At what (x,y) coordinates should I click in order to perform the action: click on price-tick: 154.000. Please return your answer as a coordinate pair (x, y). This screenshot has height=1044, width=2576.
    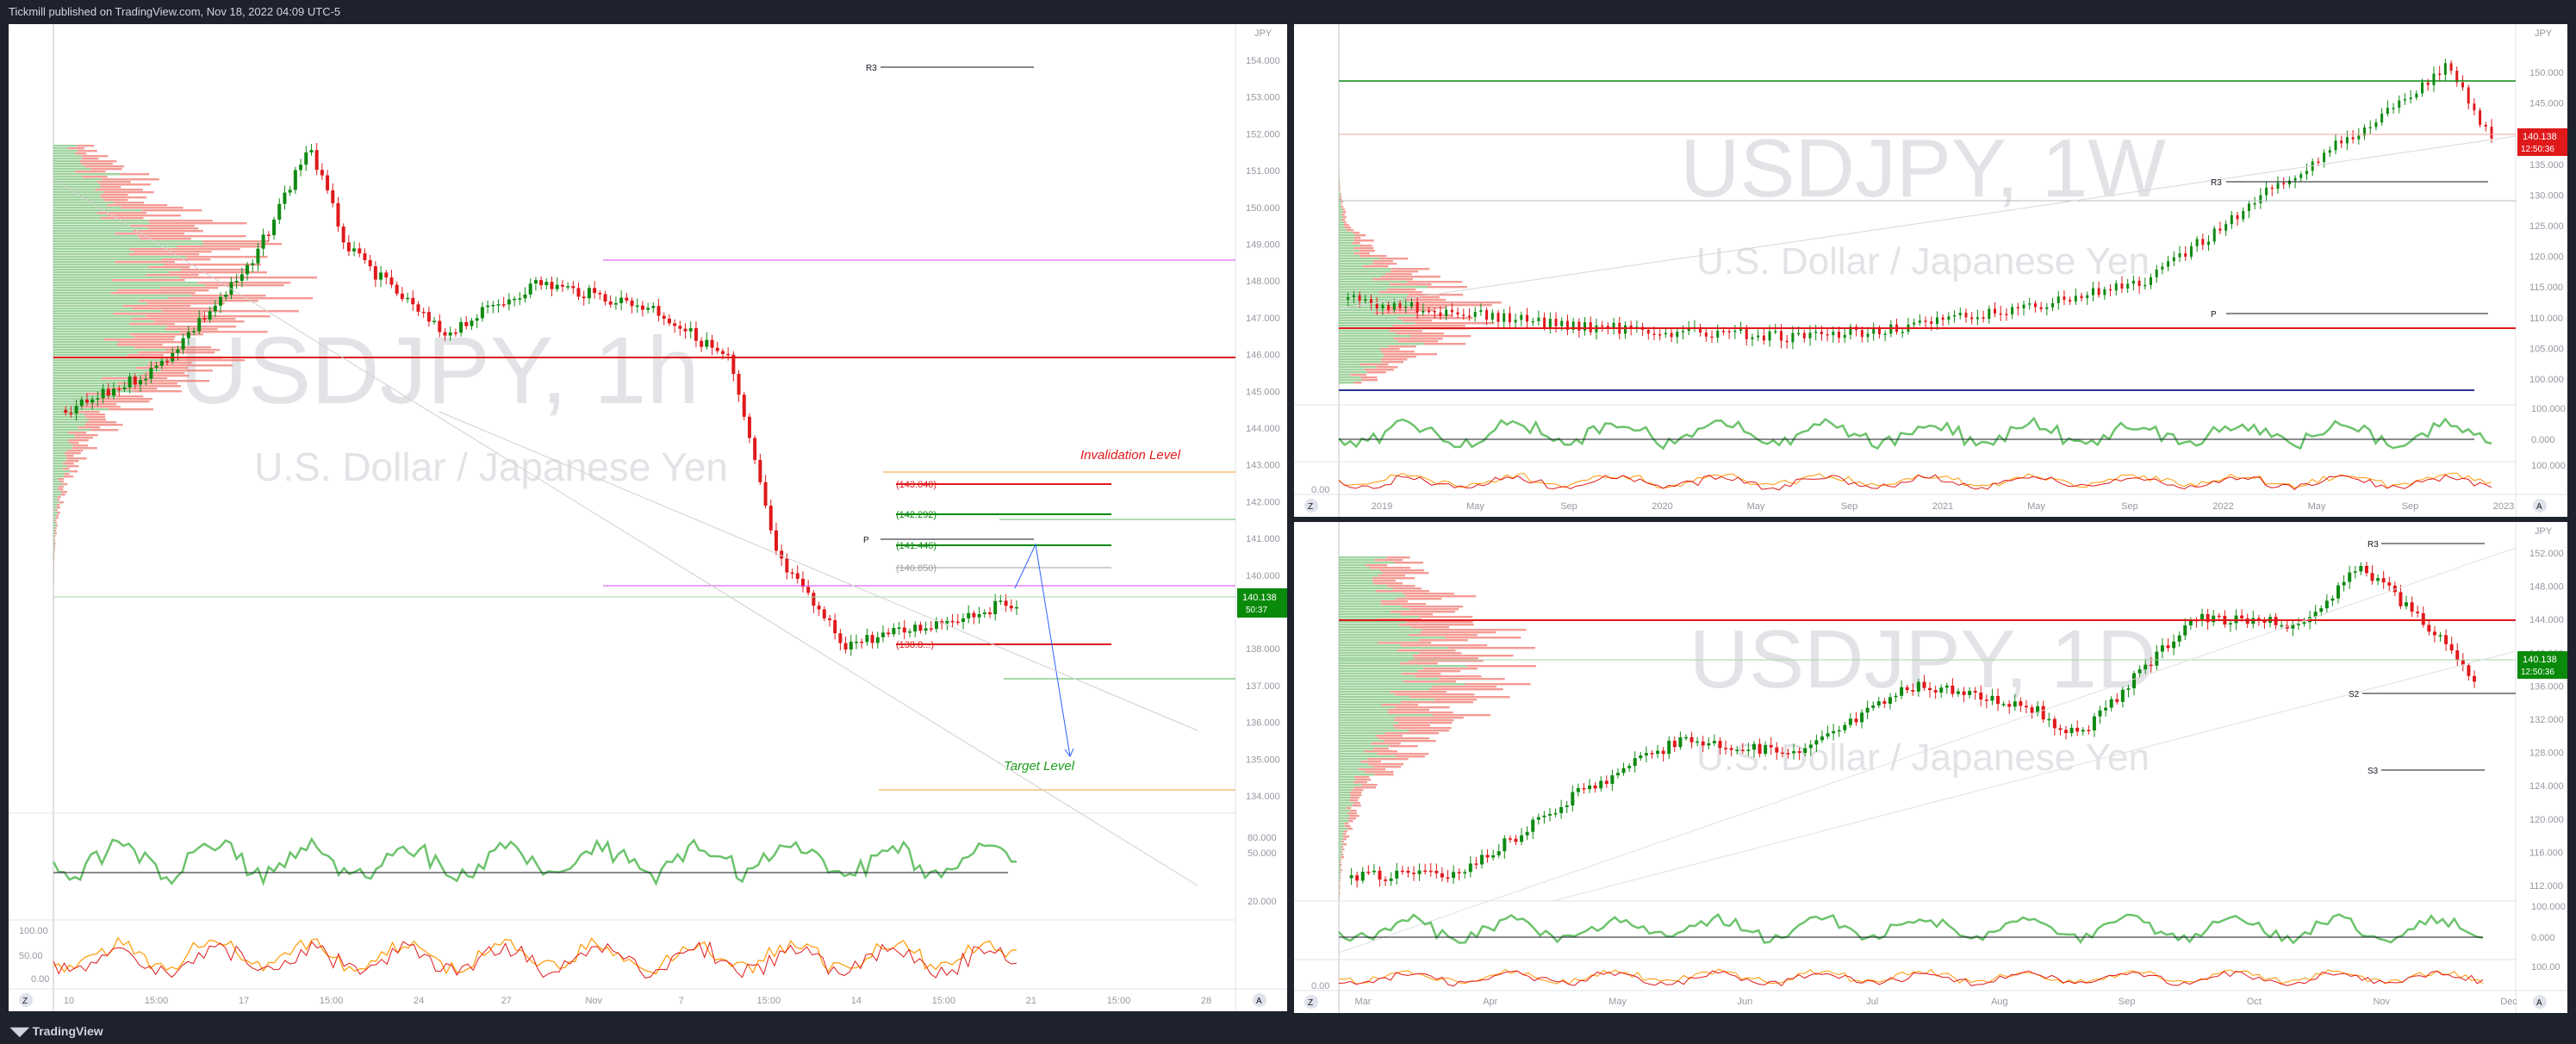
    Looking at the image, I should click on (1263, 61).